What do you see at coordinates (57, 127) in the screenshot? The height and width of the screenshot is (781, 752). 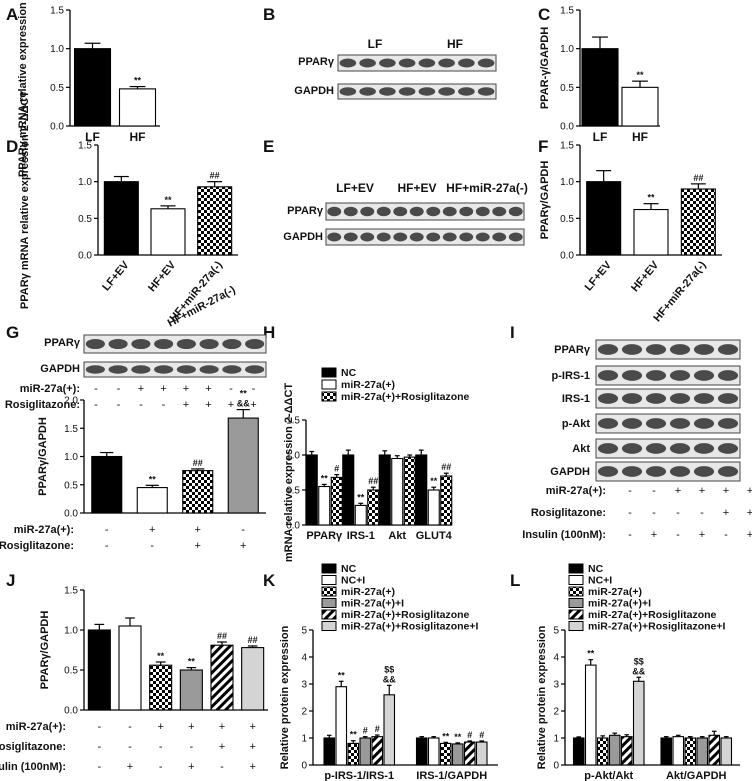 I see `chart-A-tick-label: 0.0` at bounding box center [57, 127].